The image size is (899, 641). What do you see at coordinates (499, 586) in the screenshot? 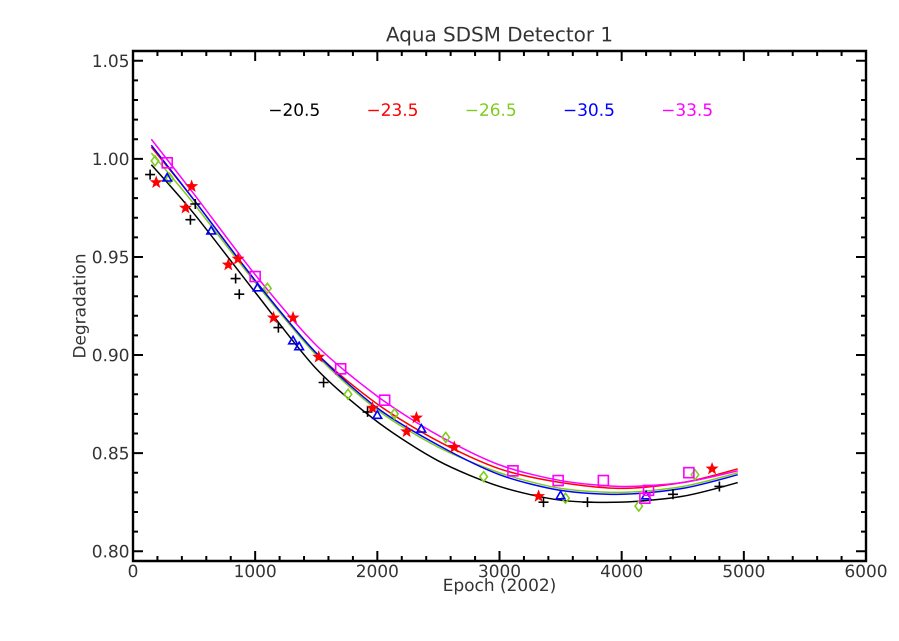
I see `x-axis-title: Epoch (2002)` at bounding box center [499, 586].